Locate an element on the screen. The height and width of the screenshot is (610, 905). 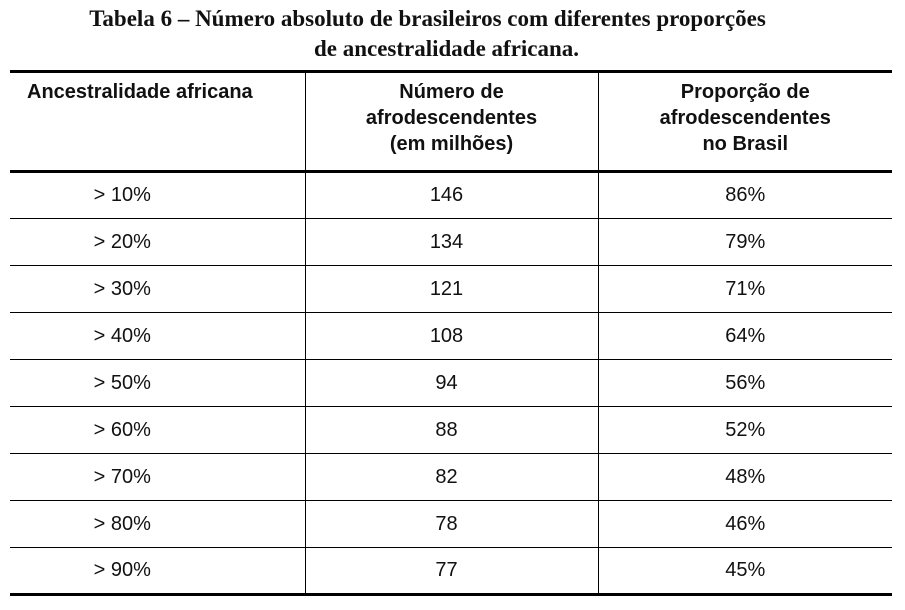
table-row: > 40% 108 64% is located at coordinates (451, 336).